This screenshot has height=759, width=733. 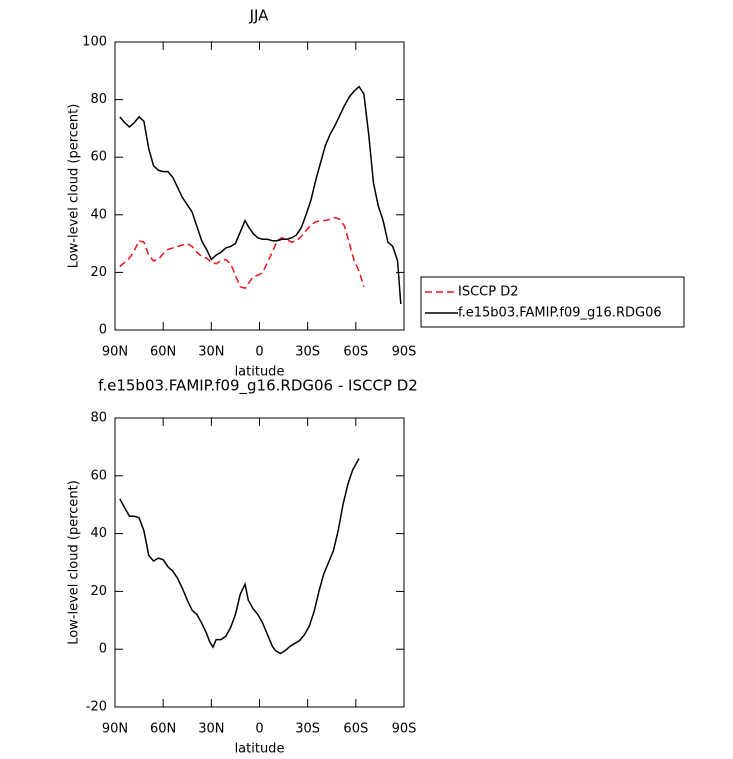 What do you see at coordinates (96, 707) in the screenshot?
I see `y-tick-label: -20` at bounding box center [96, 707].